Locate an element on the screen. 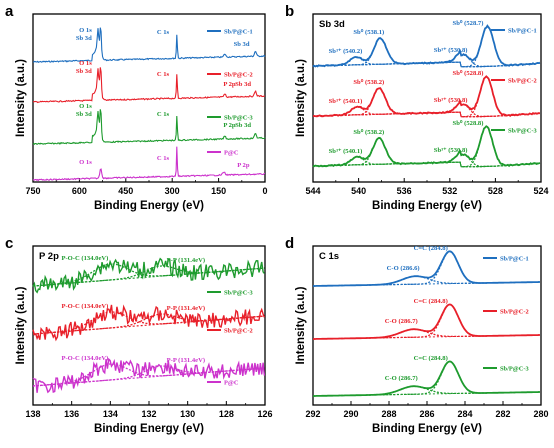 Image resolution: width=554 pixels, height=448 pixels. panel-label: d is located at coordinates (289, 243).